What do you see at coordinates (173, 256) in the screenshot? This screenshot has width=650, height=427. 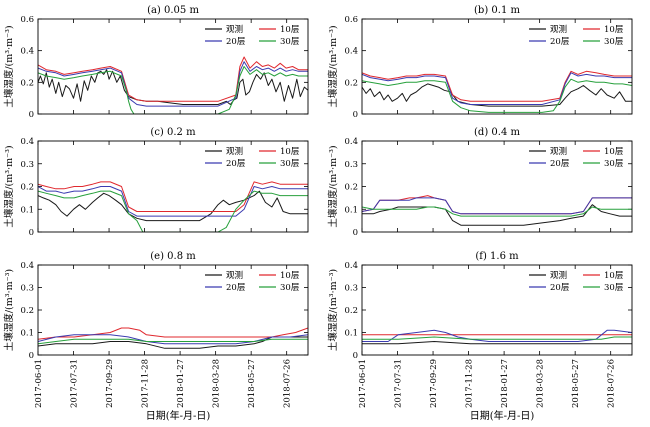 I see `panel-title: (e) 0.8 m` at bounding box center [173, 256].